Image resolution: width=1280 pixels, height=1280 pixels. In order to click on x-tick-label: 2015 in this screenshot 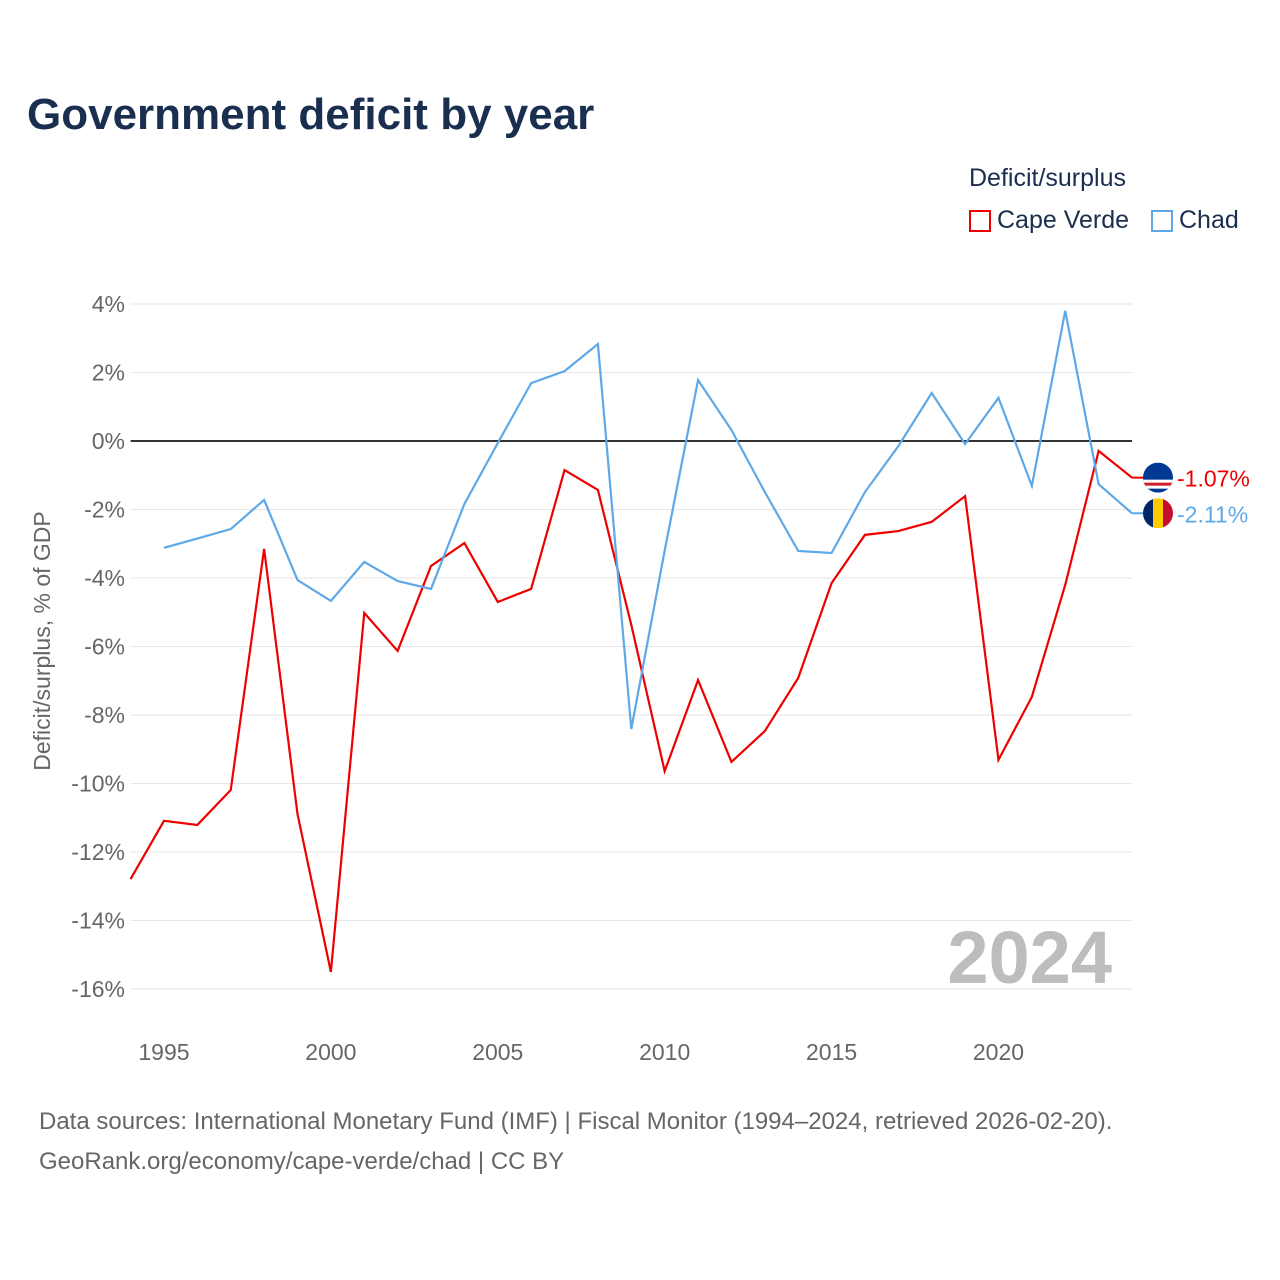, I will do `click(831, 1052)`.